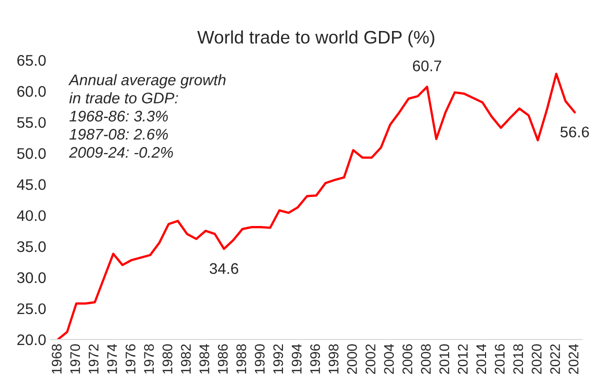  I want to click on x-tick-label: 1986, so click(223, 359).